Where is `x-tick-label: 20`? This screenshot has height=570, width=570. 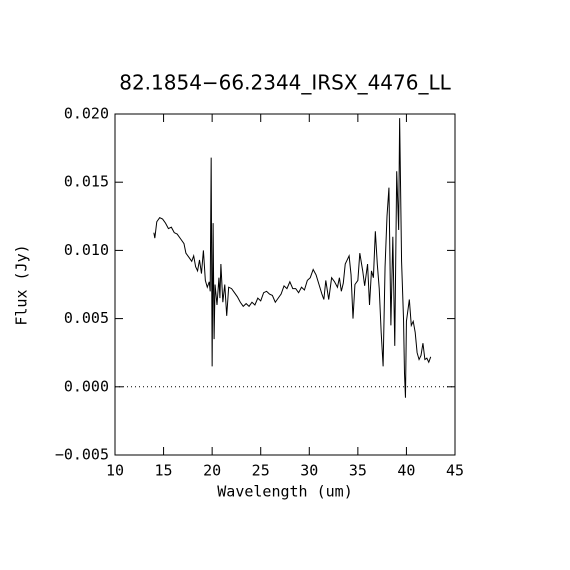 x-tick-label: 20 is located at coordinates (212, 471).